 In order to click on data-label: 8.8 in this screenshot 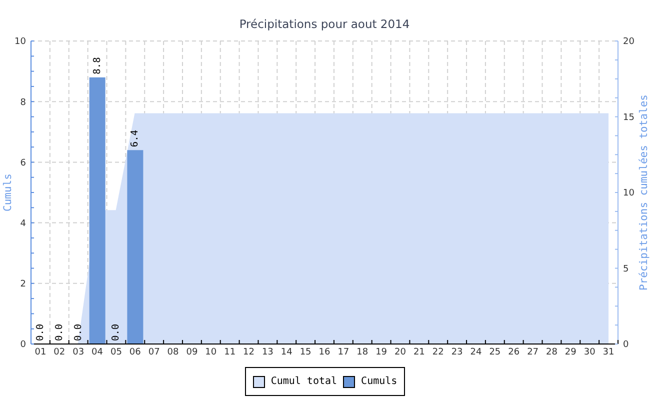, I will do `click(97, 65)`.